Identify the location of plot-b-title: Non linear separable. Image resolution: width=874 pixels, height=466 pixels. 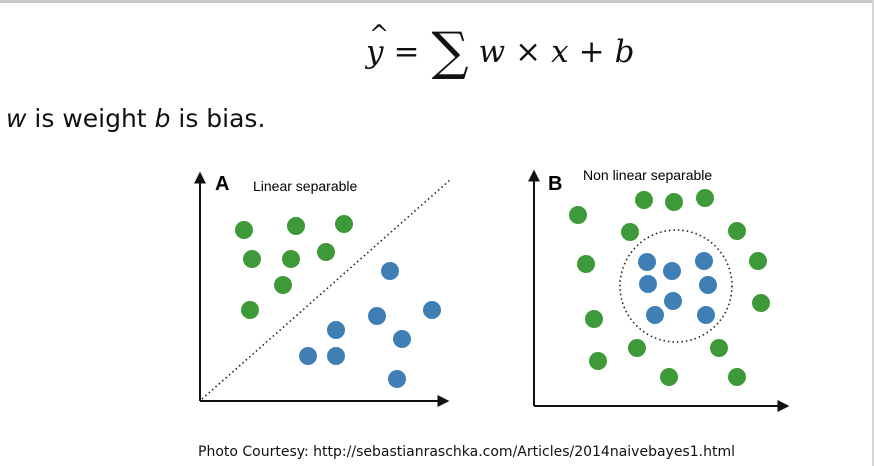
(647, 175).